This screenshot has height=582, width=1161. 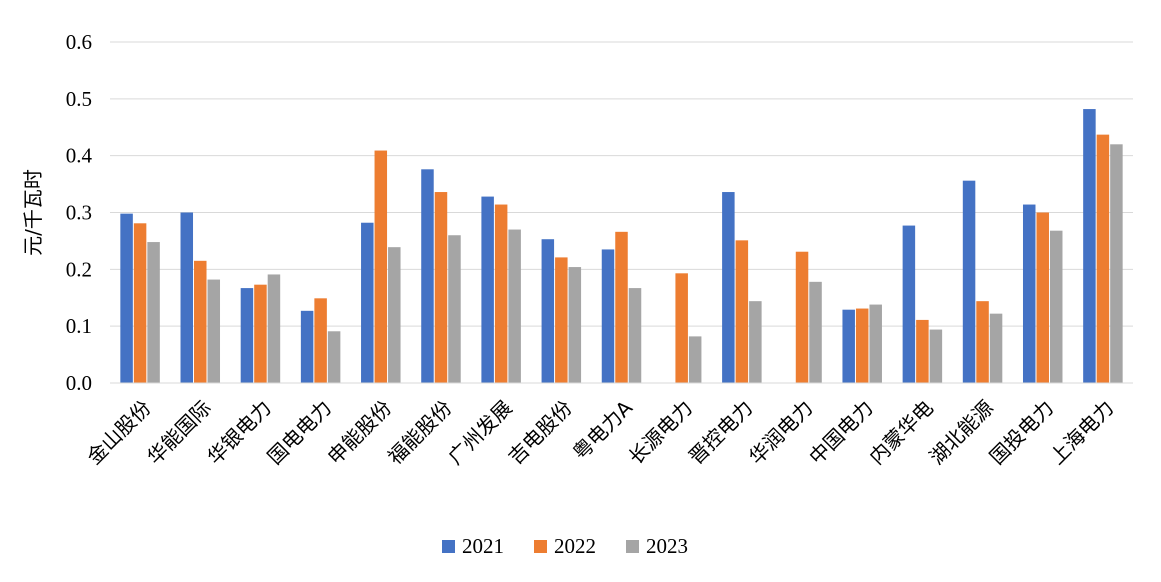 What do you see at coordinates (841, 433) in the screenshot?
I see `x-tick-label: 中国电力` at bounding box center [841, 433].